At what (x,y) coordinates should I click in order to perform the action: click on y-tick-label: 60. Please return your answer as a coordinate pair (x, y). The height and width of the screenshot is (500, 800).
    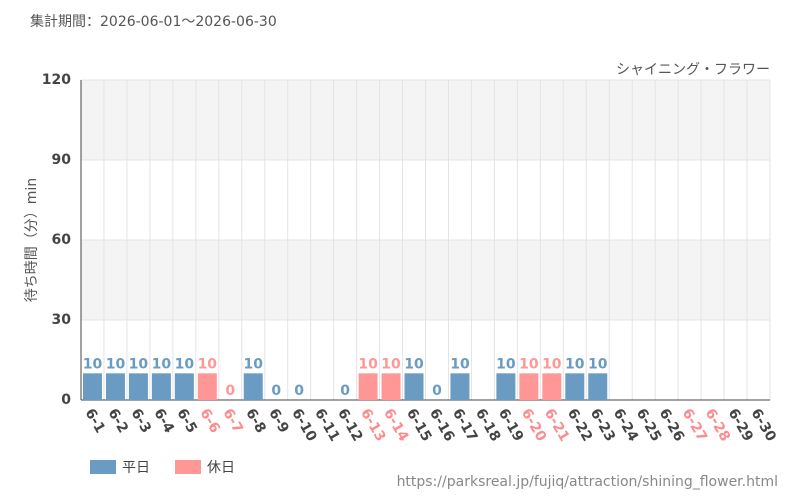
    Looking at the image, I should click on (62, 240).